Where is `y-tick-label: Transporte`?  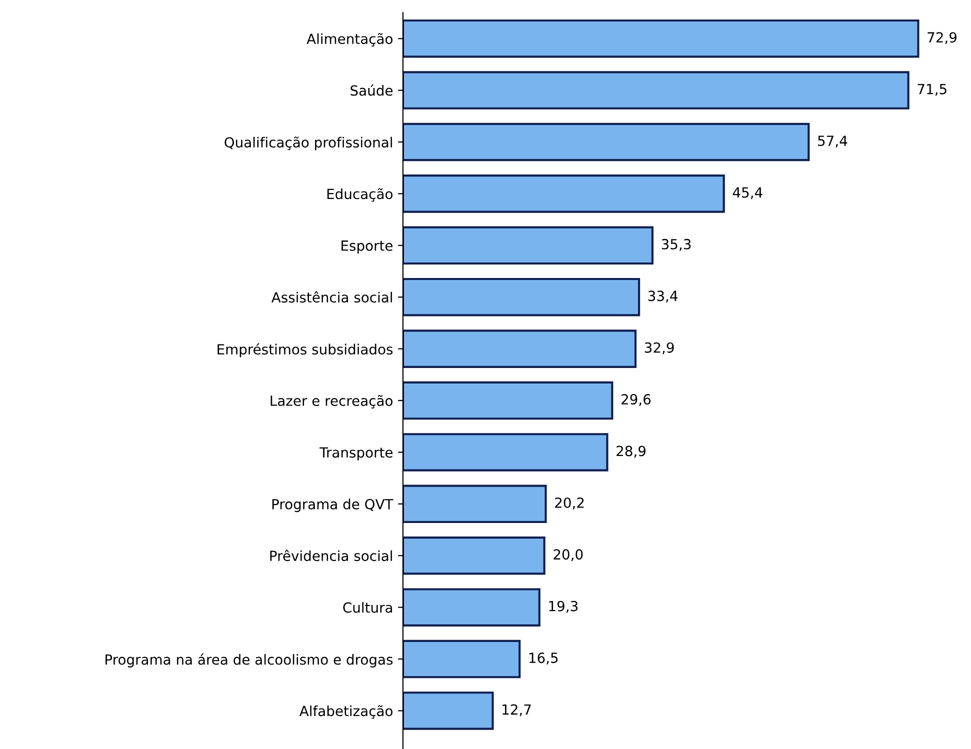
y-tick-label: Transporte is located at coordinates (356, 453).